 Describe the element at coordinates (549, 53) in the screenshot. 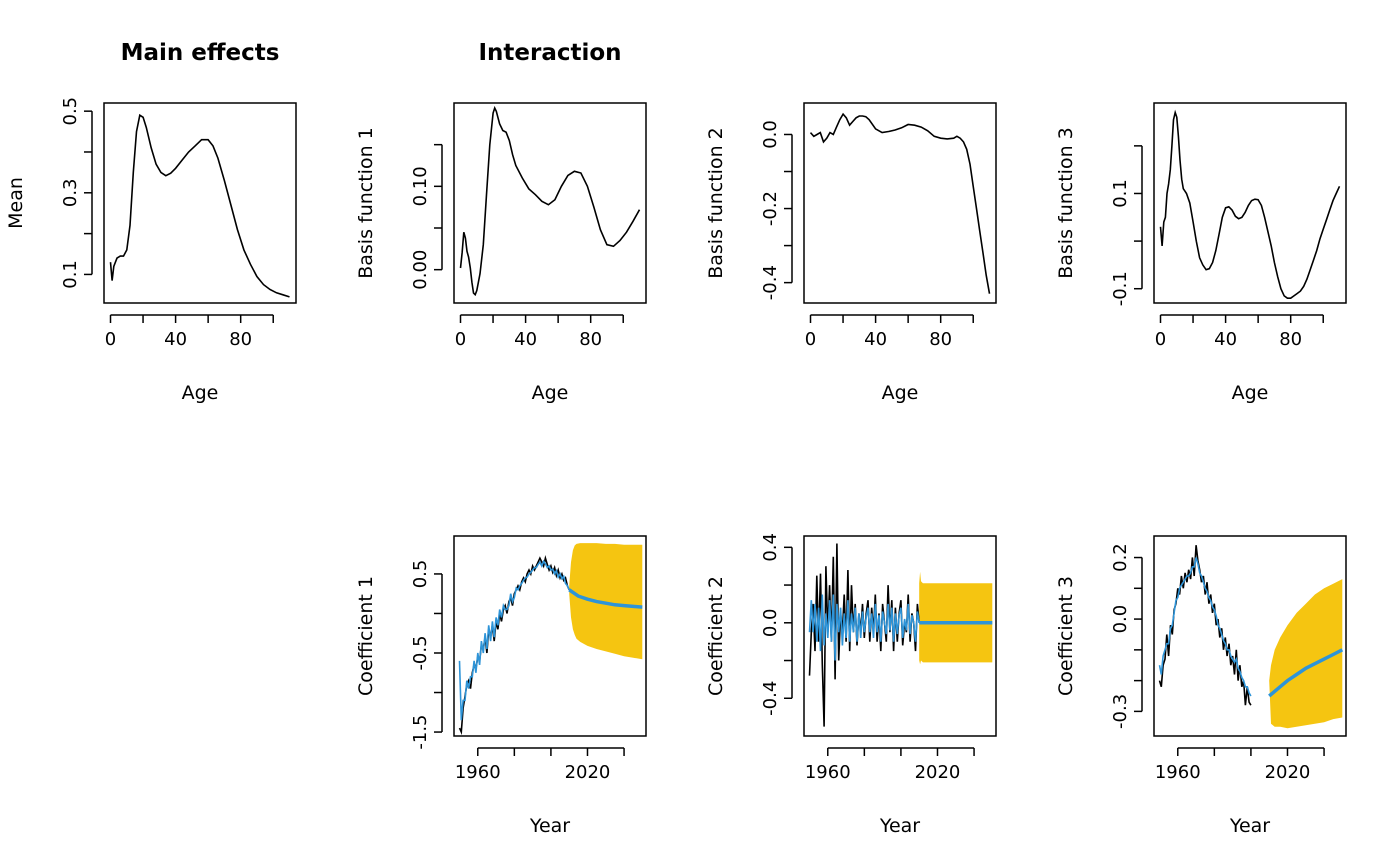

I see `title-interaction: Interaction` at that location.